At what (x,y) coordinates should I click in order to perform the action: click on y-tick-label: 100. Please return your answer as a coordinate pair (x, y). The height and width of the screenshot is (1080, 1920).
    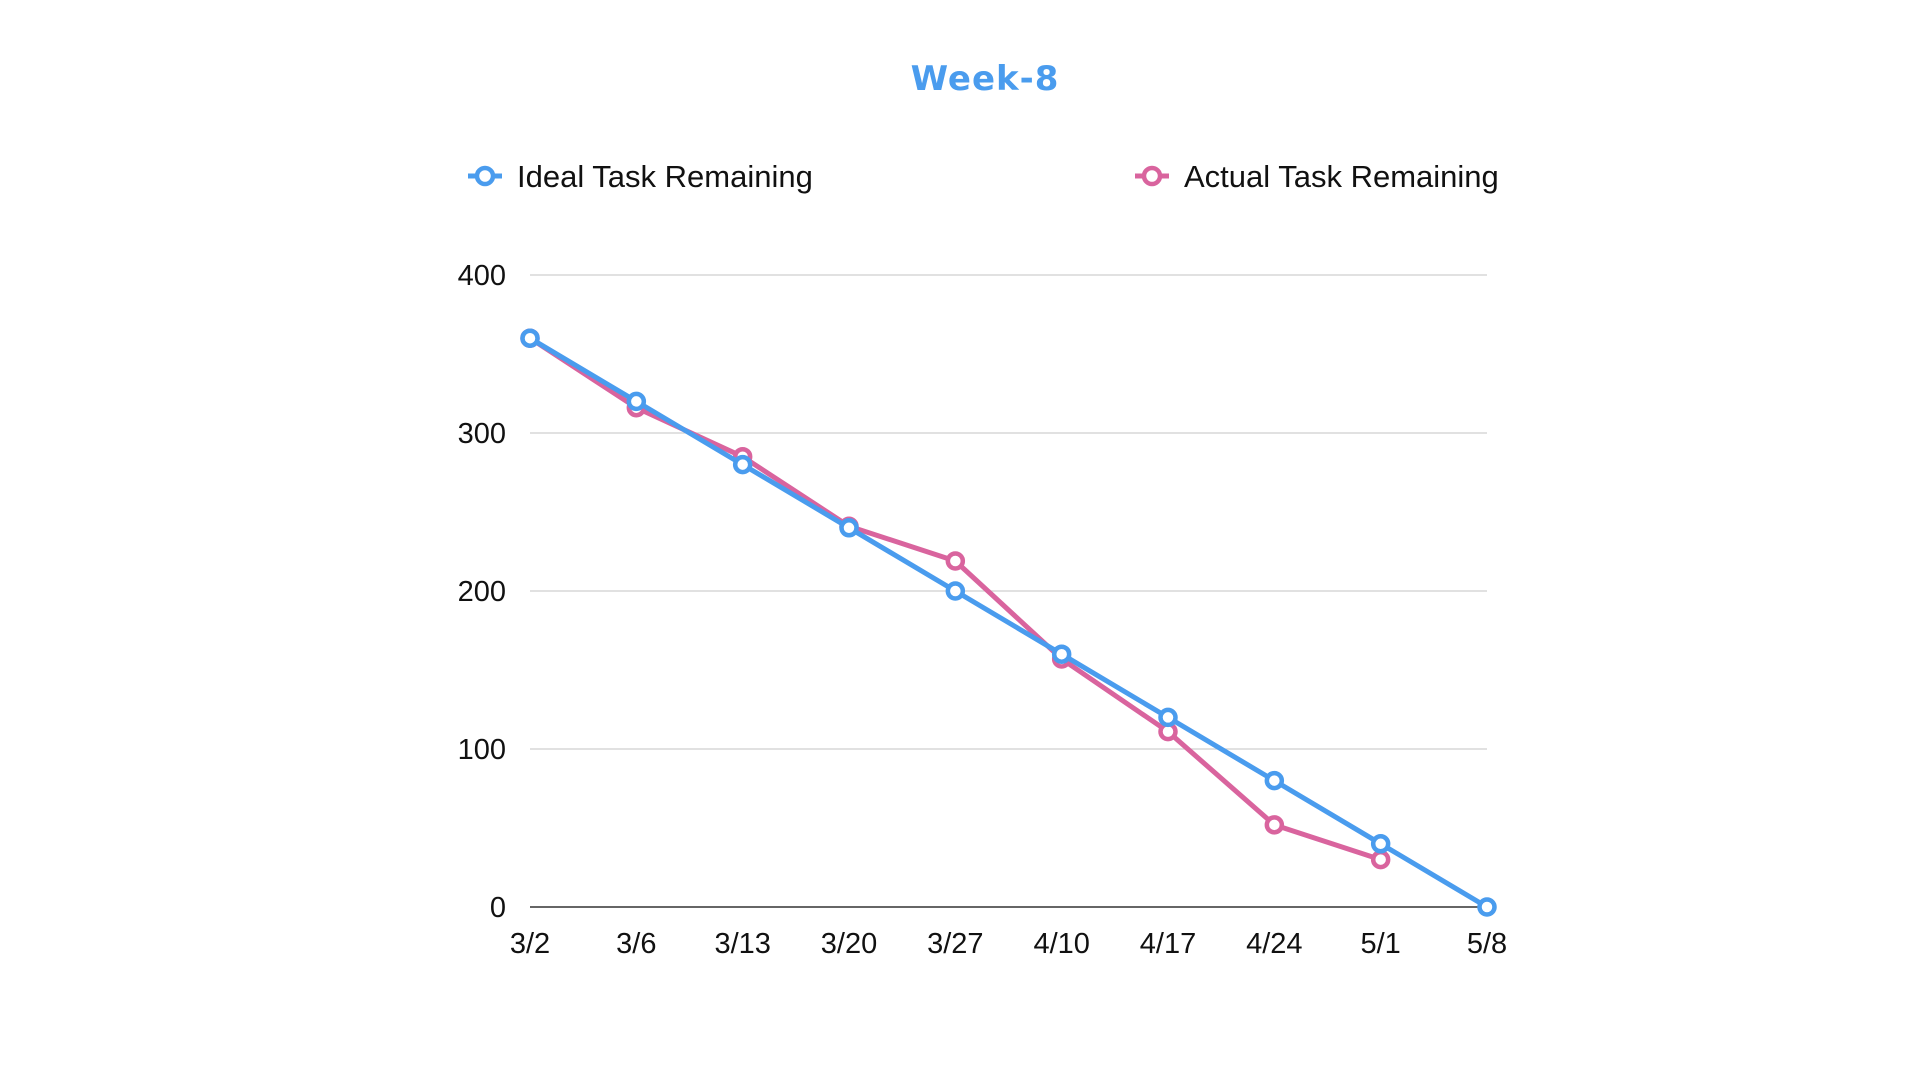
    Looking at the image, I should click on (482, 750).